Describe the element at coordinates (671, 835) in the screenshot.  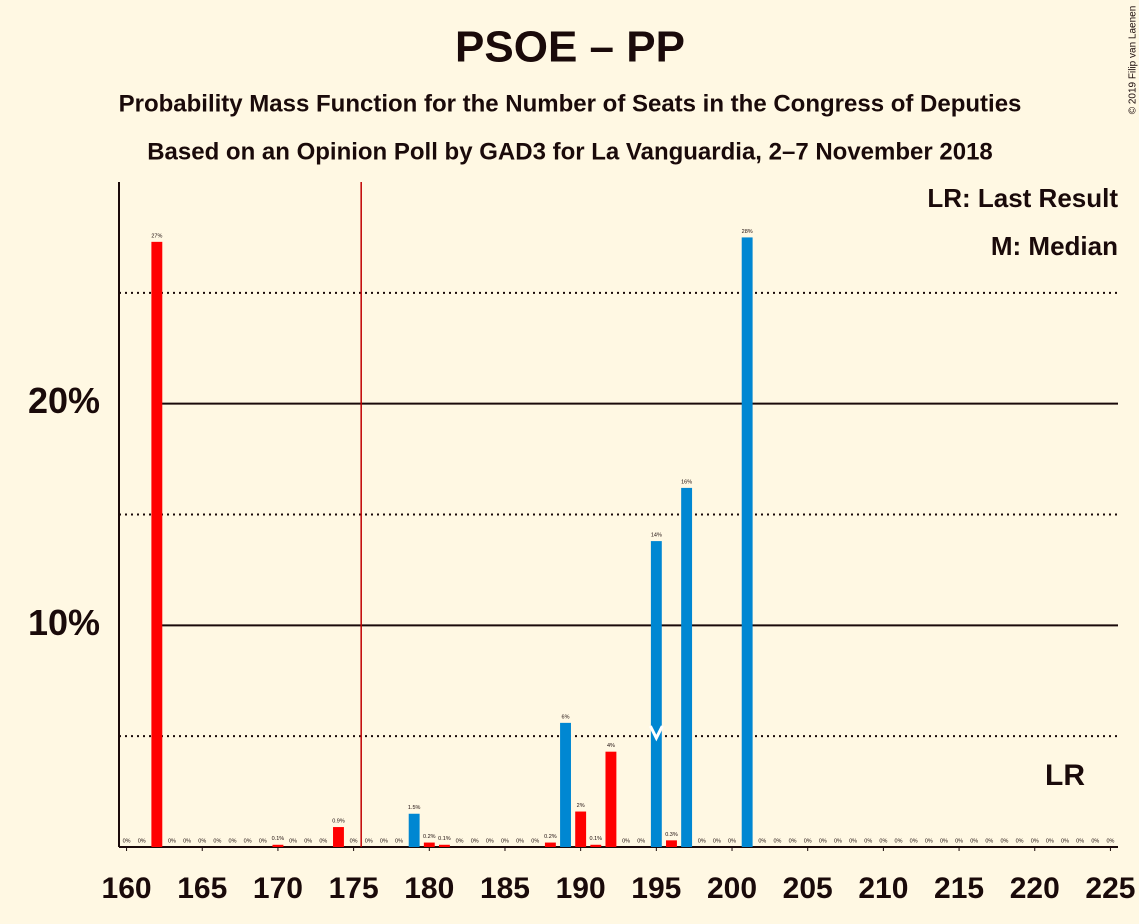
I see `value-label: 0.3%` at that location.